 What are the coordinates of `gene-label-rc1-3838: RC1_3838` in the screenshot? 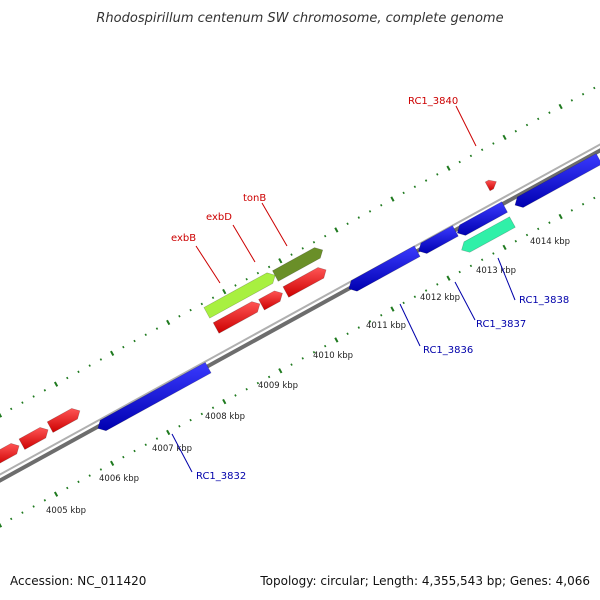 It's located at (544, 300).